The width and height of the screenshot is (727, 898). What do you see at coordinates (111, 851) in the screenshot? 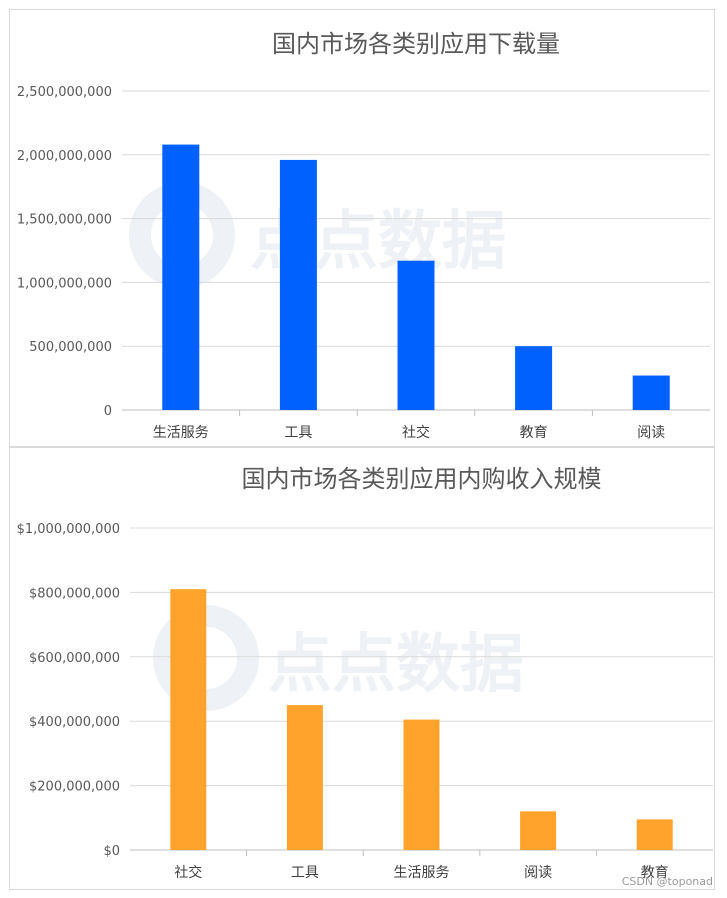
I see `y-tick-label: $0` at bounding box center [111, 851].